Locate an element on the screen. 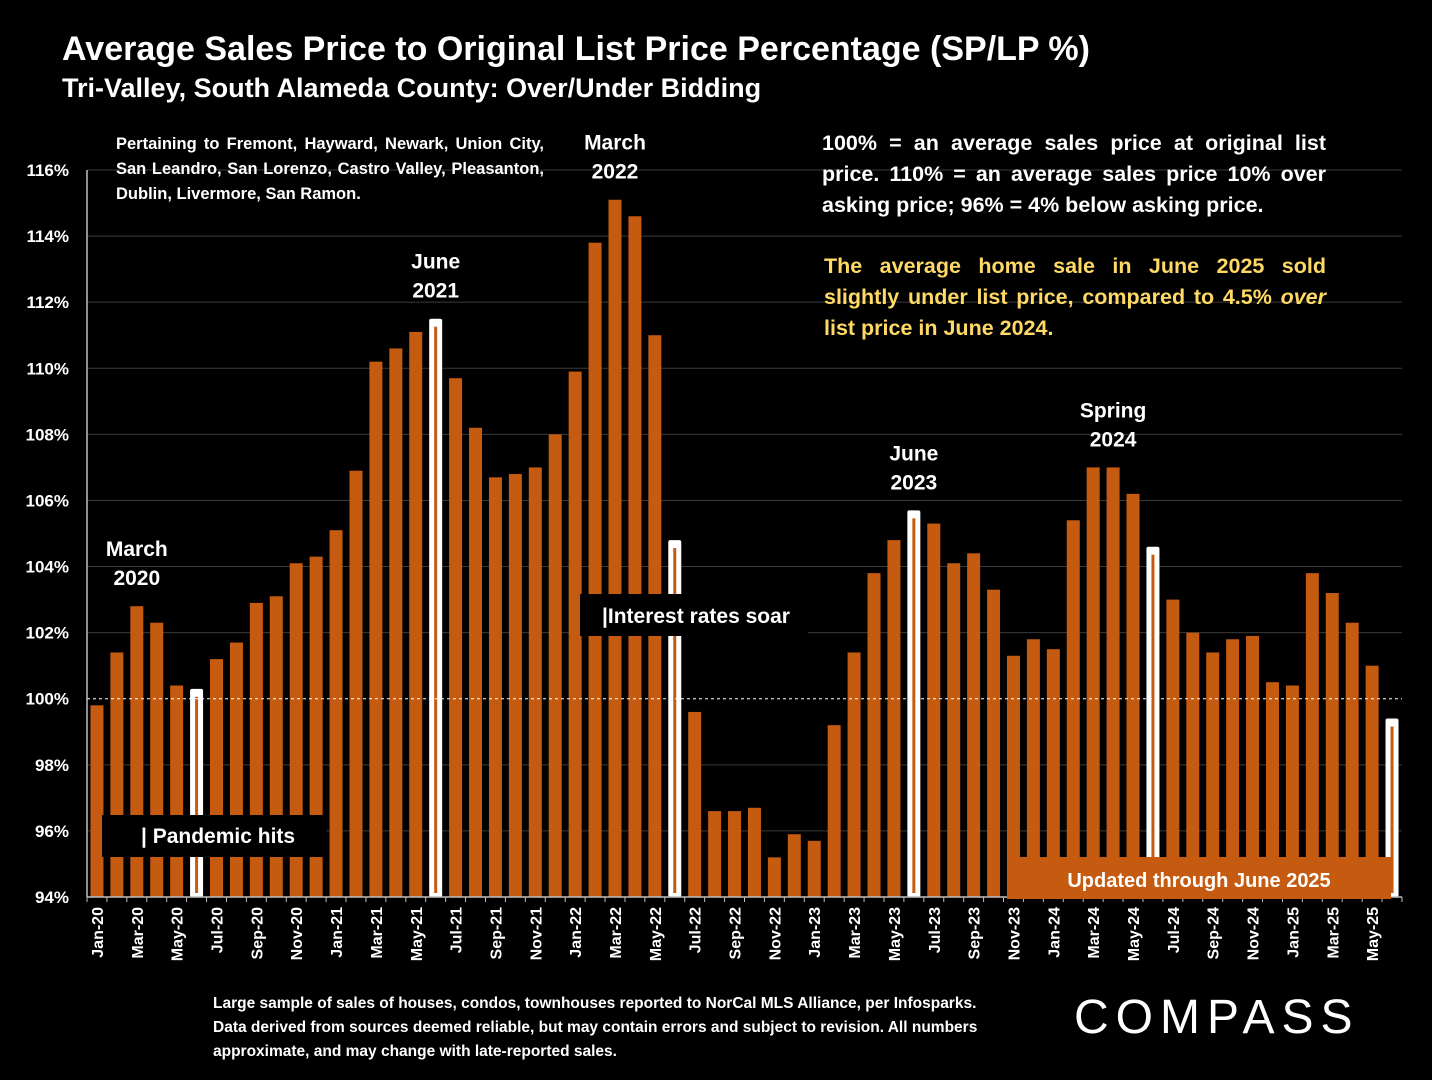 This screenshot has width=1432, height=1080. y-tick-label: 112% is located at coordinates (47, 302).